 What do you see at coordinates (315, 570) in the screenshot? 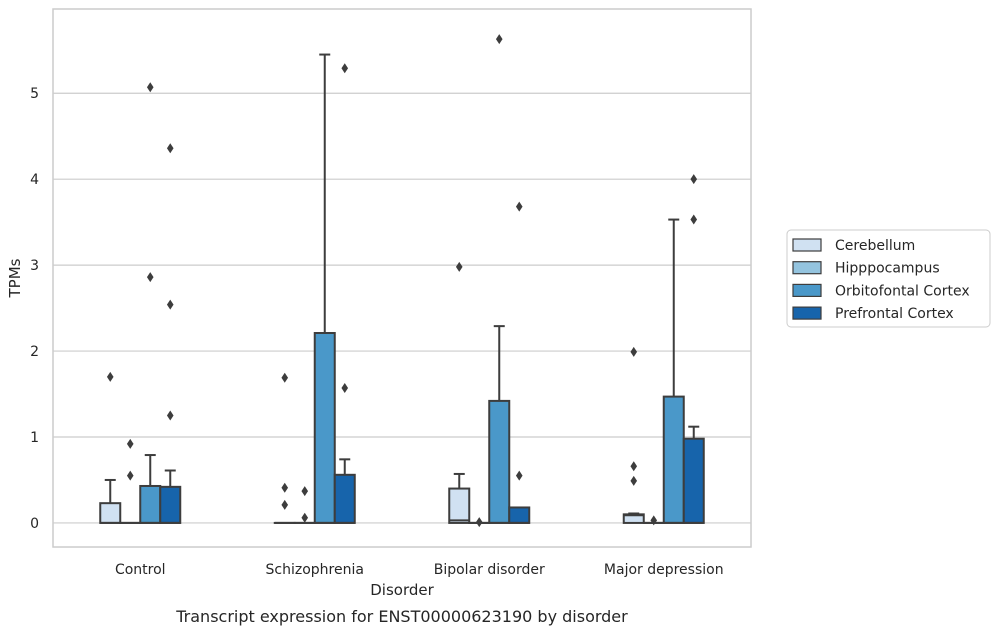
I see `x-tick-label: Schizophrenia` at bounding box center [315, 570].